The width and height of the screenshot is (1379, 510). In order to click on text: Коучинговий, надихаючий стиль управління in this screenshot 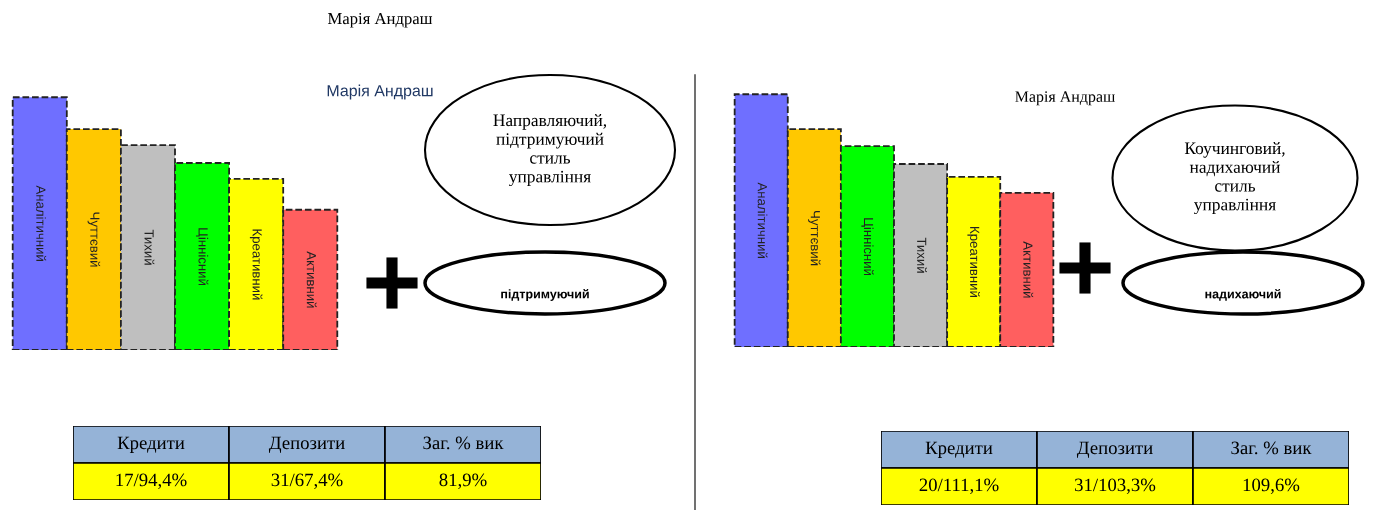, I will do `click(1234, 178)`.